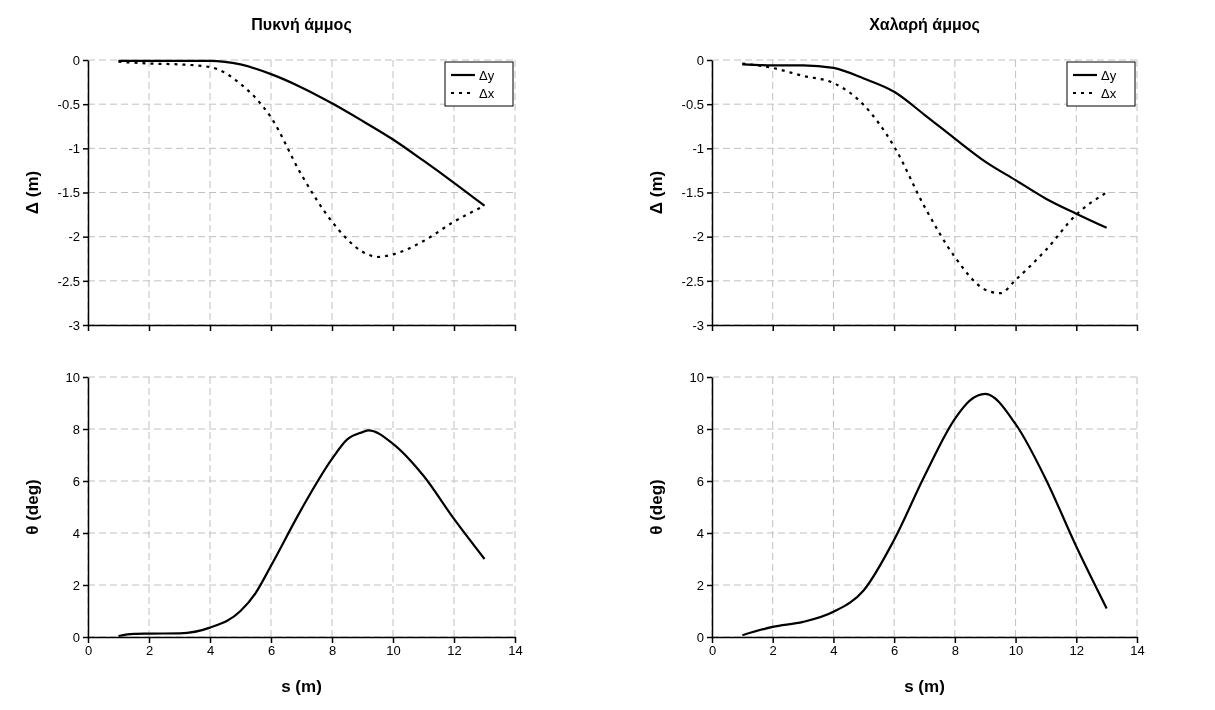 The width and height of the screenshot is (1215, 710). Describe the element at coordinates (301, 25) in the screenshot. I see `chart-title: Πυκνή άμμος` at that location.